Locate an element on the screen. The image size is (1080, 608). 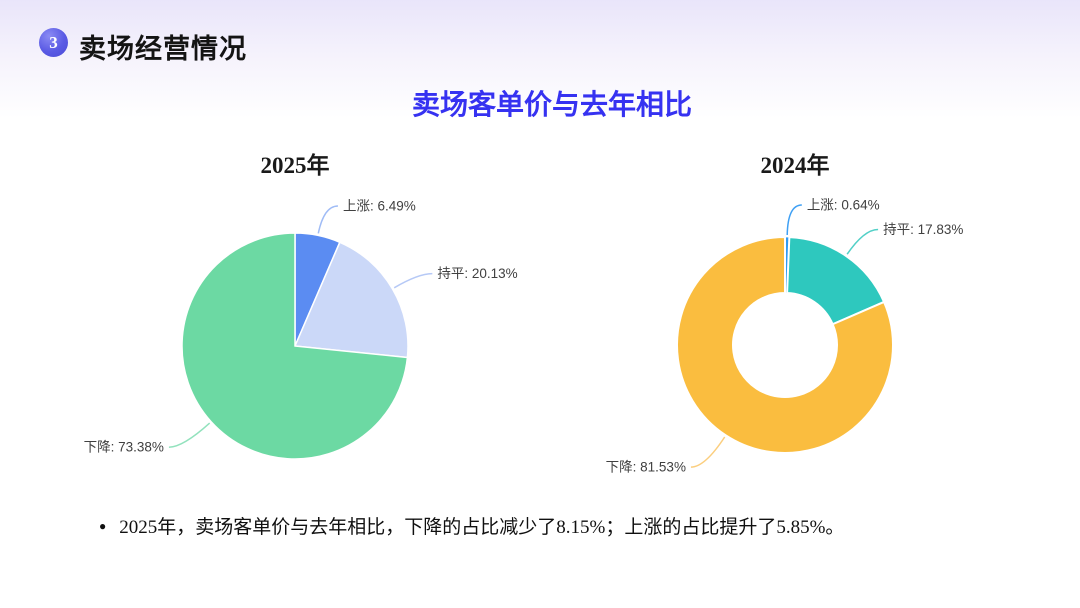
chart-title-2025: 2025年 is located at coordinates (295, 165).